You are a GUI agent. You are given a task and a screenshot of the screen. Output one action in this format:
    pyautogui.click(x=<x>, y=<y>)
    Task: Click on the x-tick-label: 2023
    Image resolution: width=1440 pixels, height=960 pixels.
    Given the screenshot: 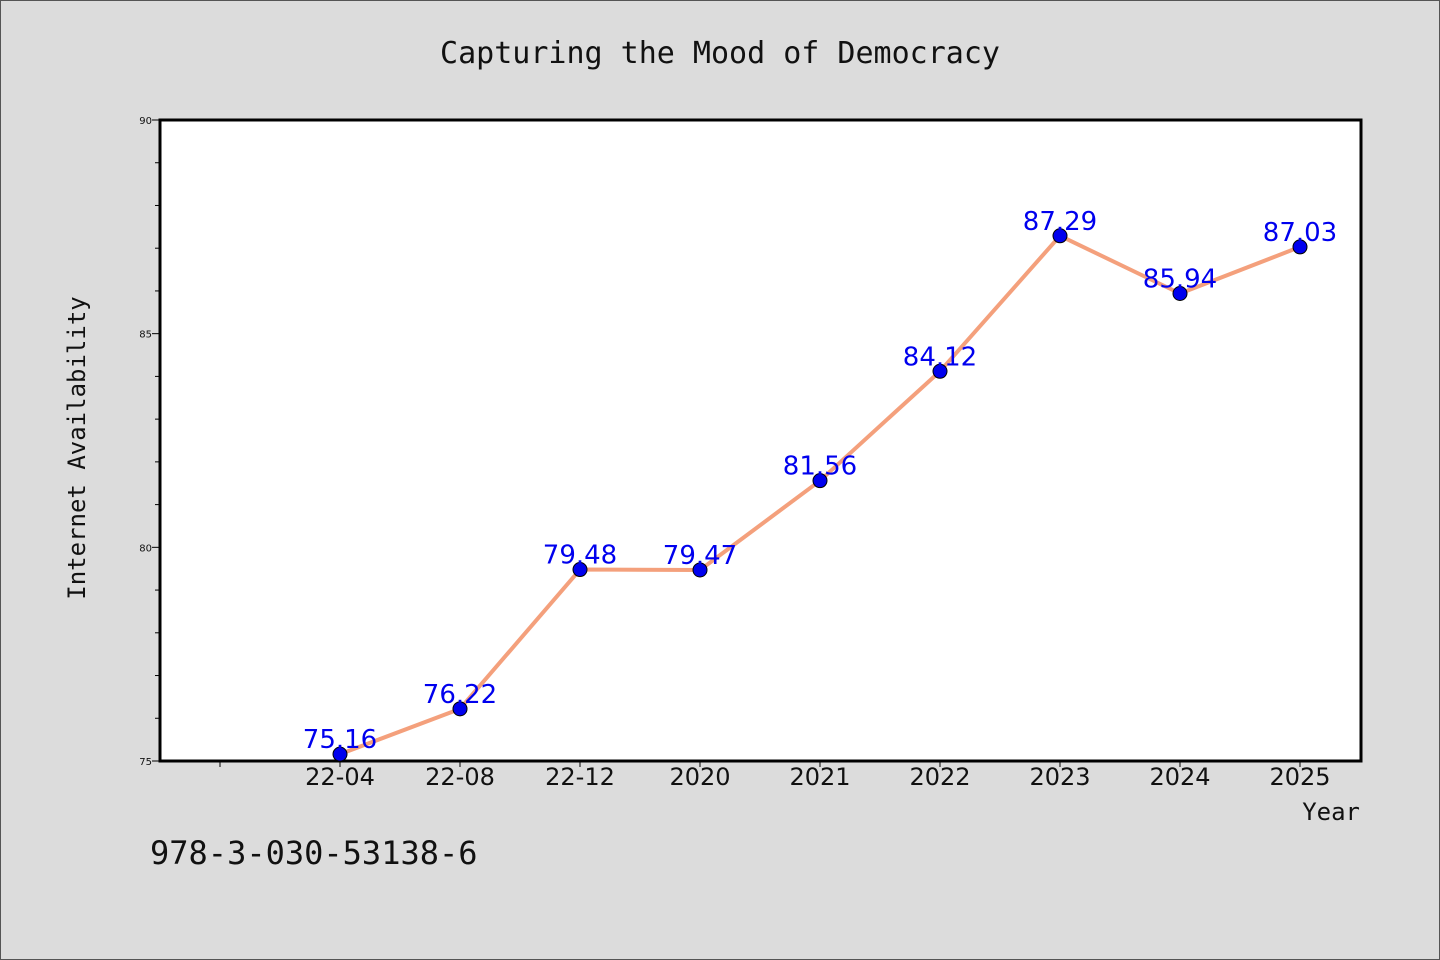 What is the action you would take?
    pyautogui.click(x=1059, y=777)
    